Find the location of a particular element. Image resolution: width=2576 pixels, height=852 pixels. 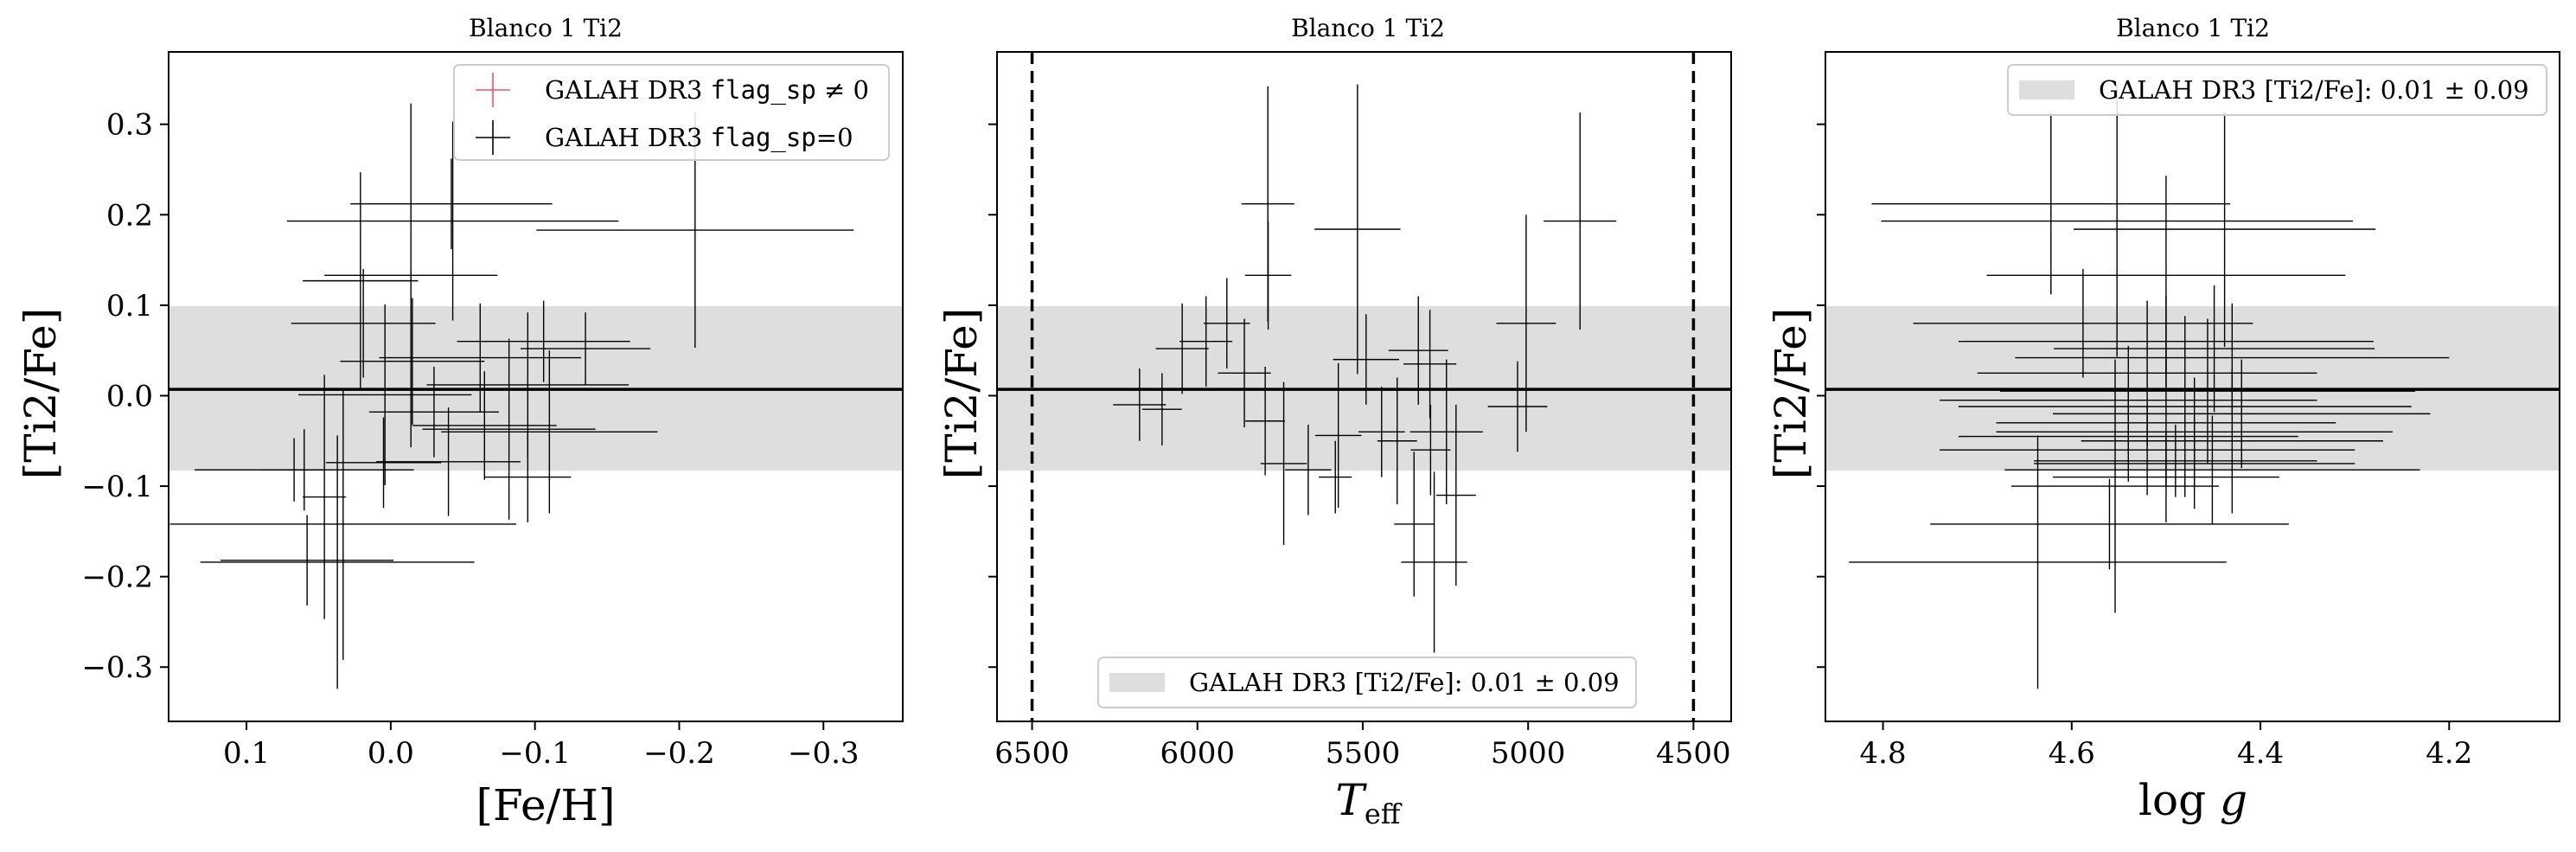

x-tick-label: 5500 is located at coordinates (1364, 753).